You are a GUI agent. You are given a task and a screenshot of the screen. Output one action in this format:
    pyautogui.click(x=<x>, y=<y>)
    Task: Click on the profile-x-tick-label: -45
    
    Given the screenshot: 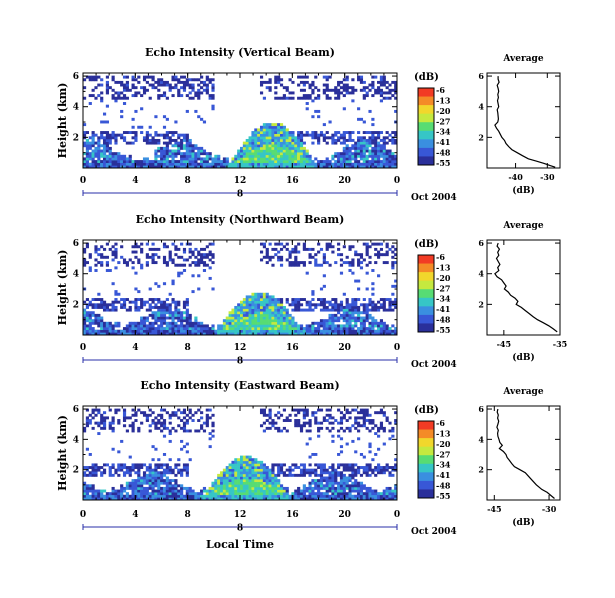 What is the action you would take?
    pyautogui.click(x=504, y=344)
    